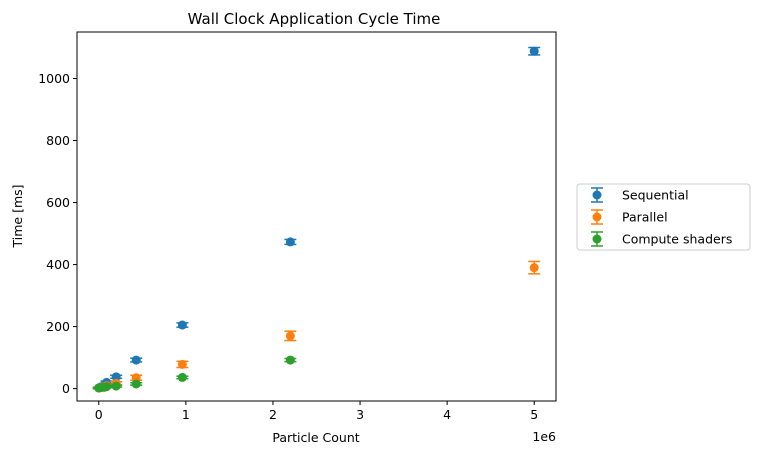  I want to click on legend-item: Compute shaders, so click(661, 239).